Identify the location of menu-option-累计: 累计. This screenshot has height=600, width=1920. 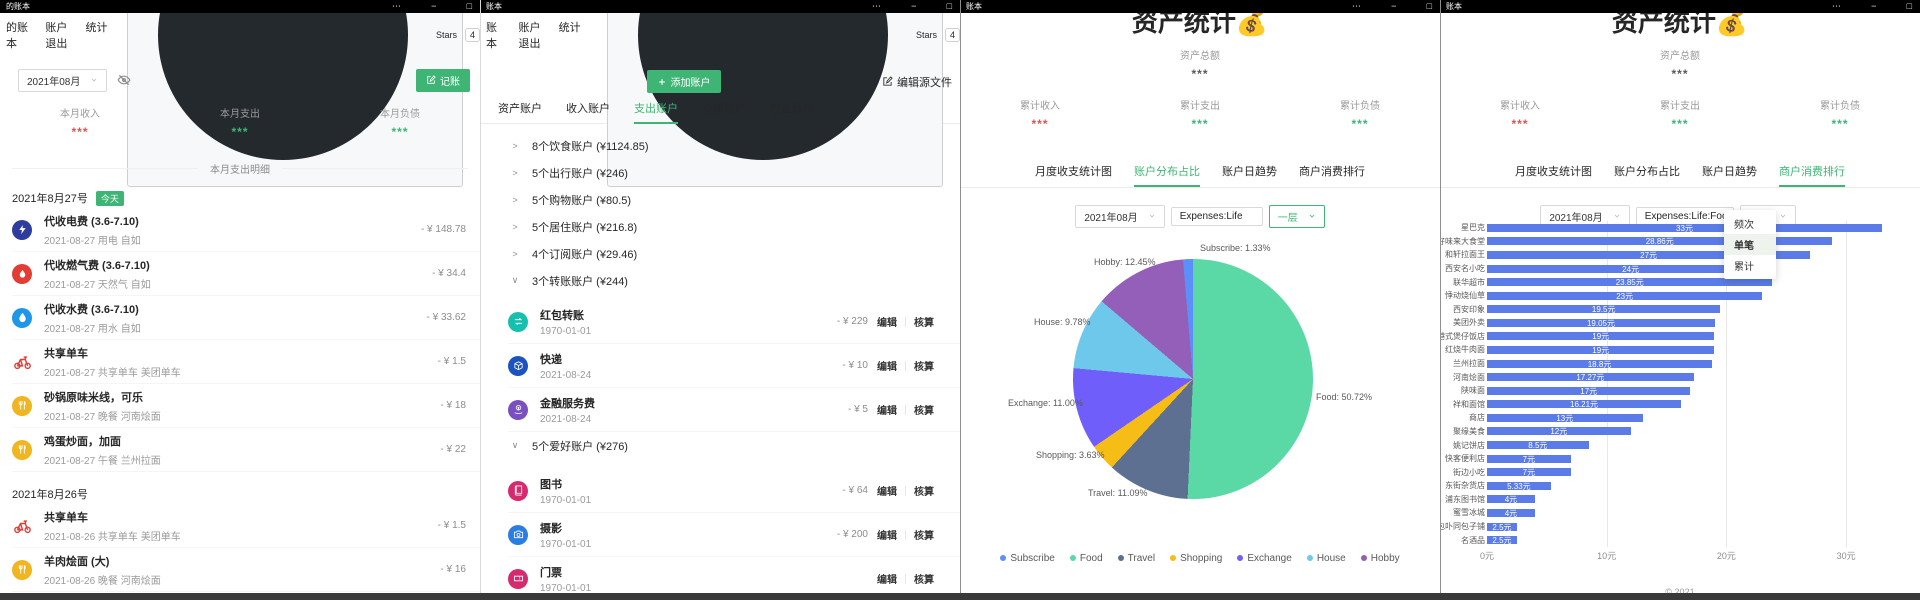
(1744, 267).